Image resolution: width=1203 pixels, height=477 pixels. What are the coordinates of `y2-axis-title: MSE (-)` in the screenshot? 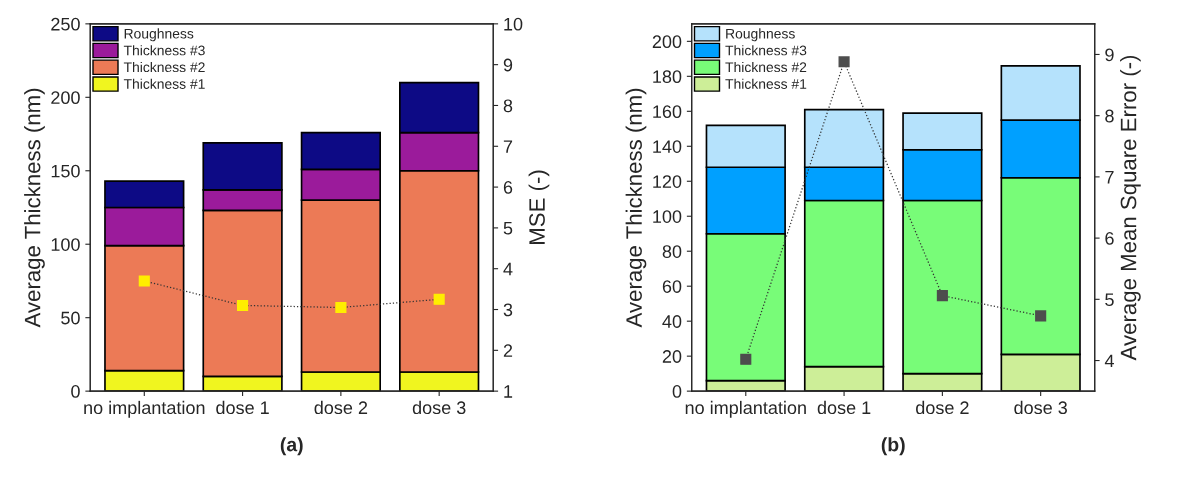 It's located at (539, 207).